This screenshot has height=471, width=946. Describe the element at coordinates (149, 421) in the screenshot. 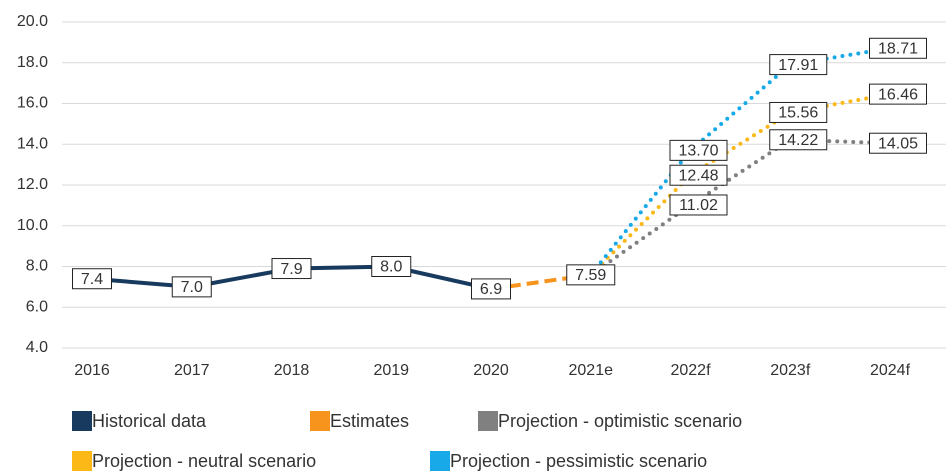

I see `legend-label: Historical data` at that location.